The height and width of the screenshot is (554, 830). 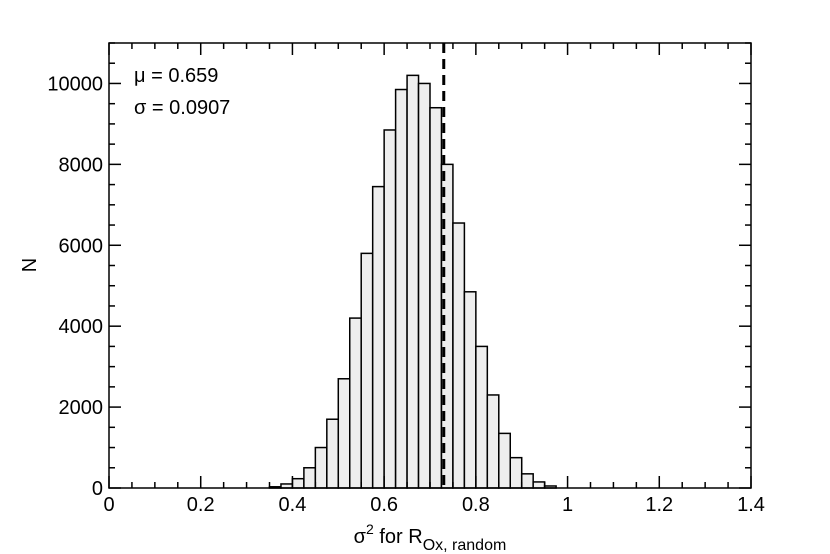 I want to click on y-tick-label: 2000, so click(x=81, y=408).